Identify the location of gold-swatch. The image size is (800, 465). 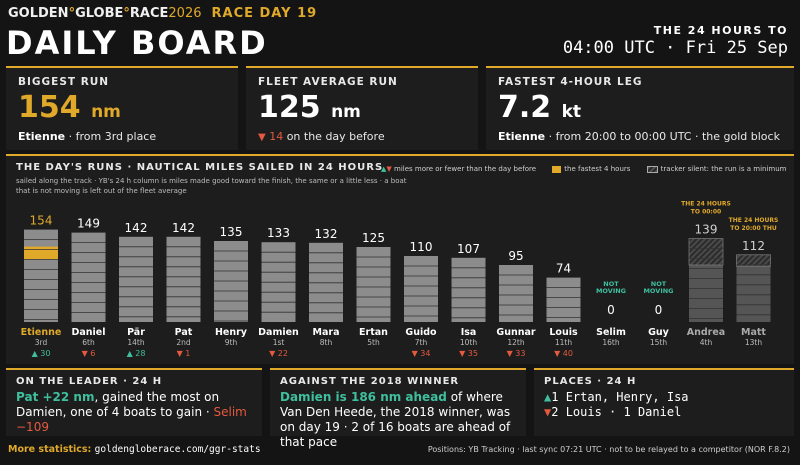
(557, 169).